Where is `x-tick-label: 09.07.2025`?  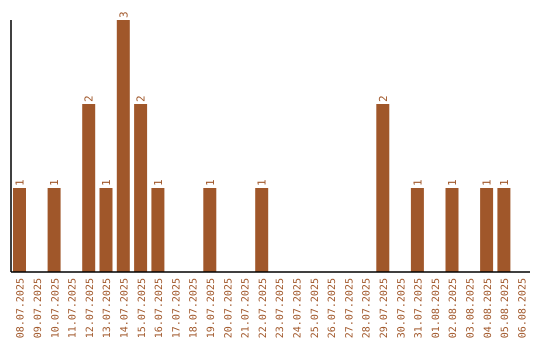 x-tick-label: 09.07.2025 is located at coordinates (38, 308).